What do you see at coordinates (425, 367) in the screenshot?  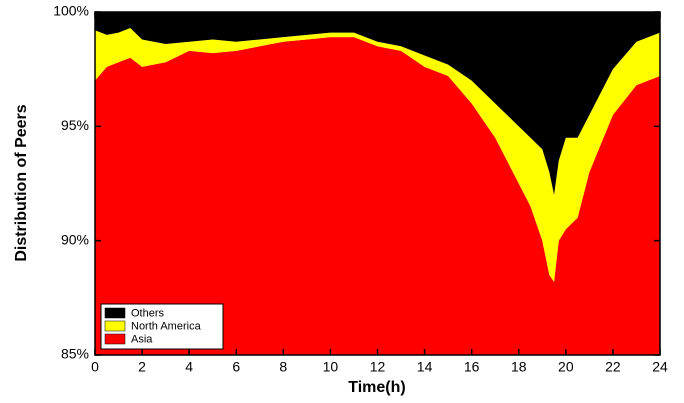 I see `x-tick-label: 14` at bounding box center [425, 367].